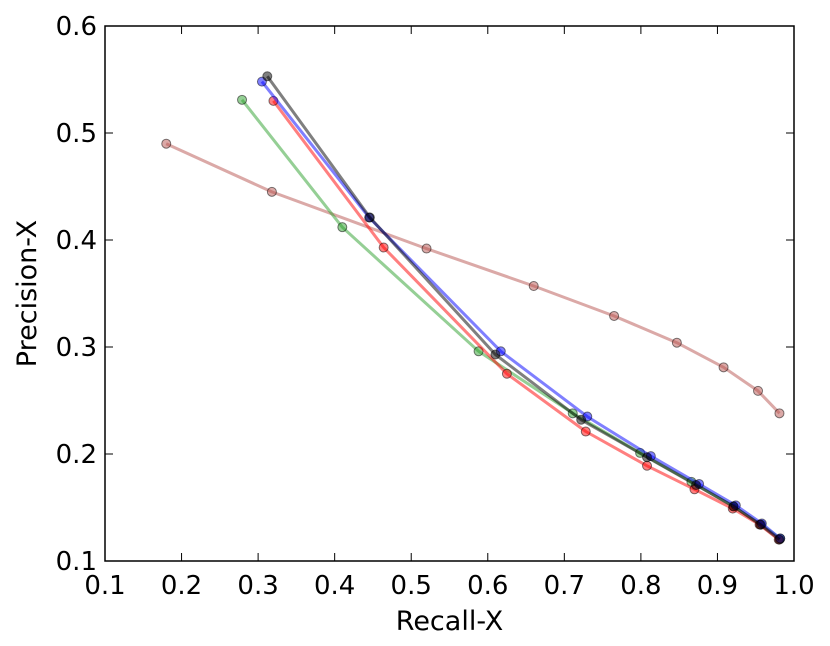 This screenshot has height=646, width=830. Describe the element at coordinates (76, 134) in the screenshot. I see `y-tick-label: 0.5` at that location.